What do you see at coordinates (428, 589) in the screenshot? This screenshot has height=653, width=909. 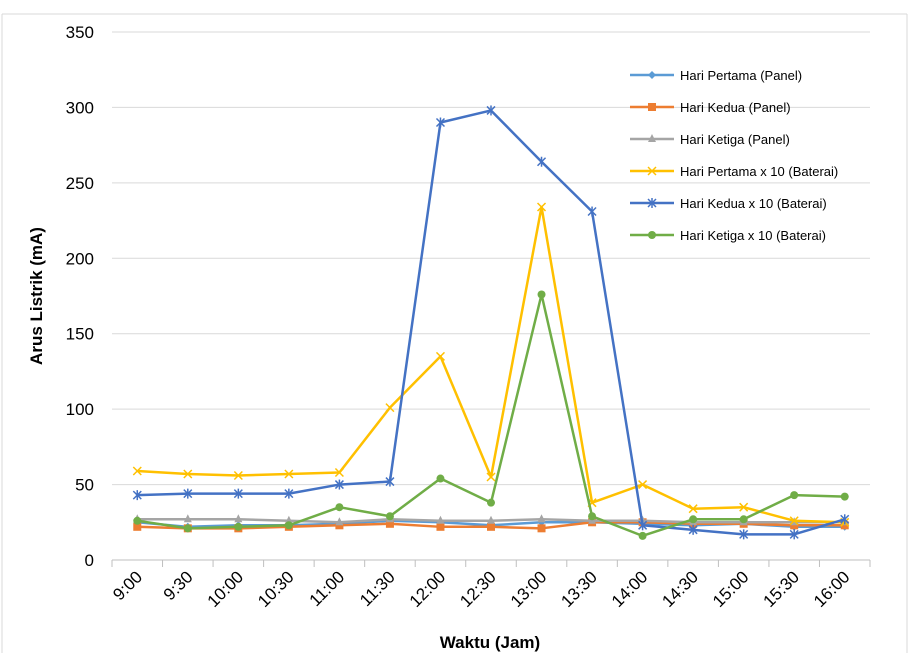 I see `x-tick-label: 12:00` at bounding box center [428, 589].